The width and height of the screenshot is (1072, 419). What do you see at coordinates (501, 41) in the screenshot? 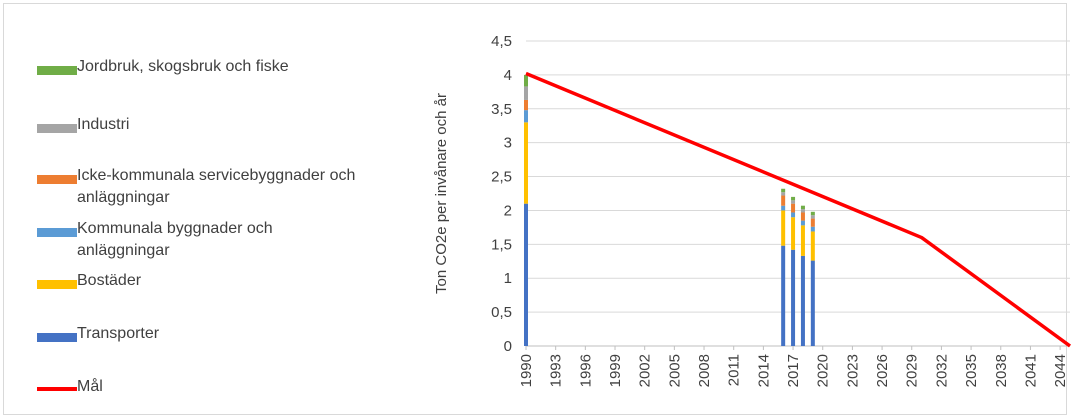
I see `y-tick-label: 4,5` at bounding box center [501, 41].